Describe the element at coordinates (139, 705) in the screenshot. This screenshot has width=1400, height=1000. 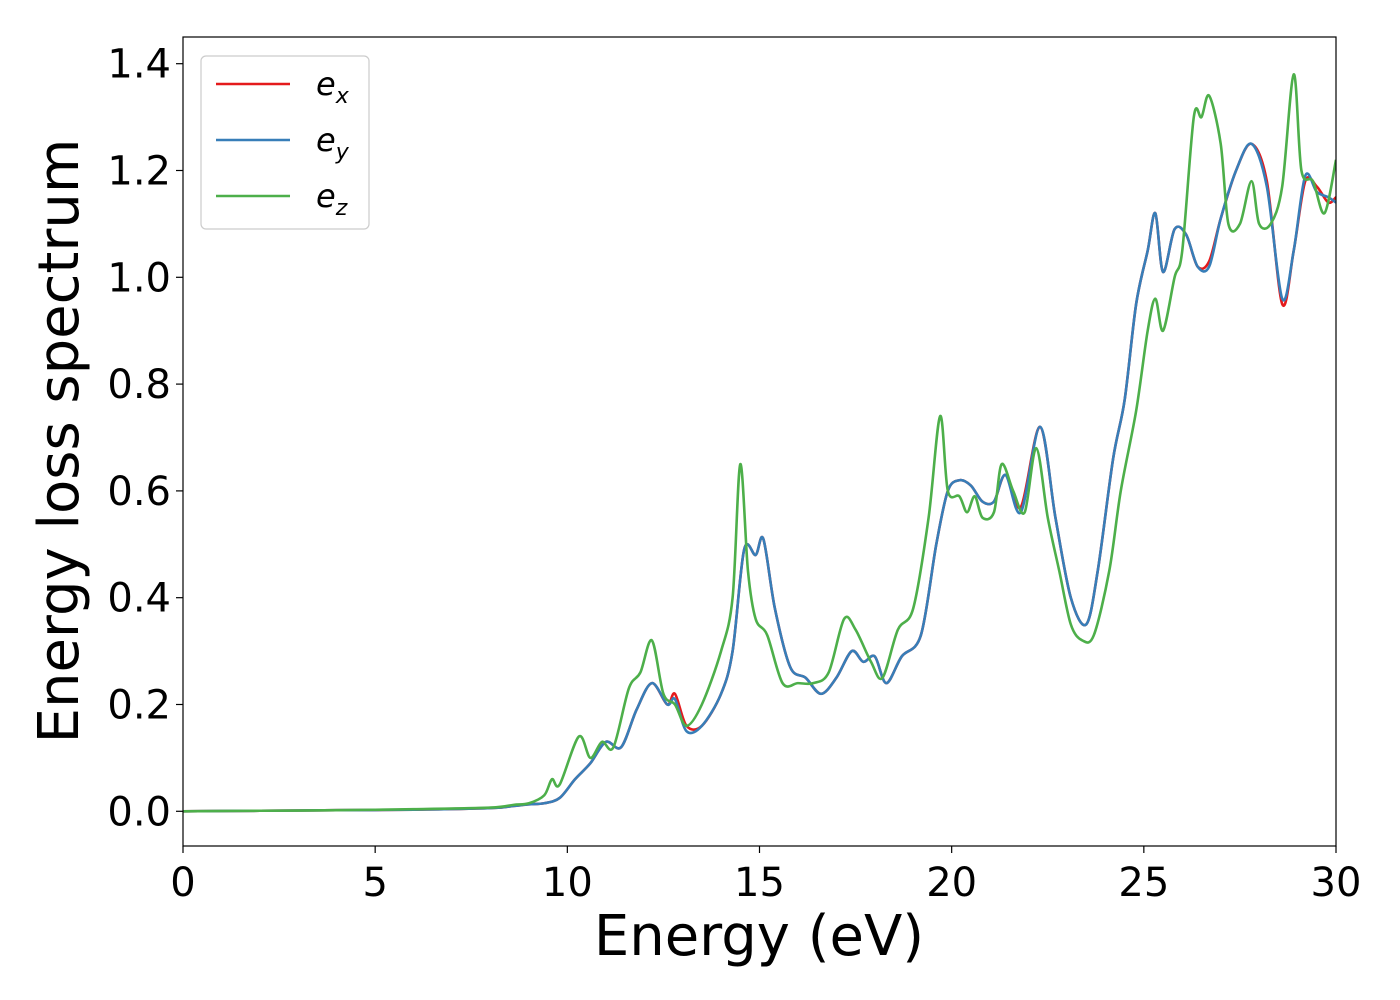
I see `y-tick-label: 0.2` at that location.